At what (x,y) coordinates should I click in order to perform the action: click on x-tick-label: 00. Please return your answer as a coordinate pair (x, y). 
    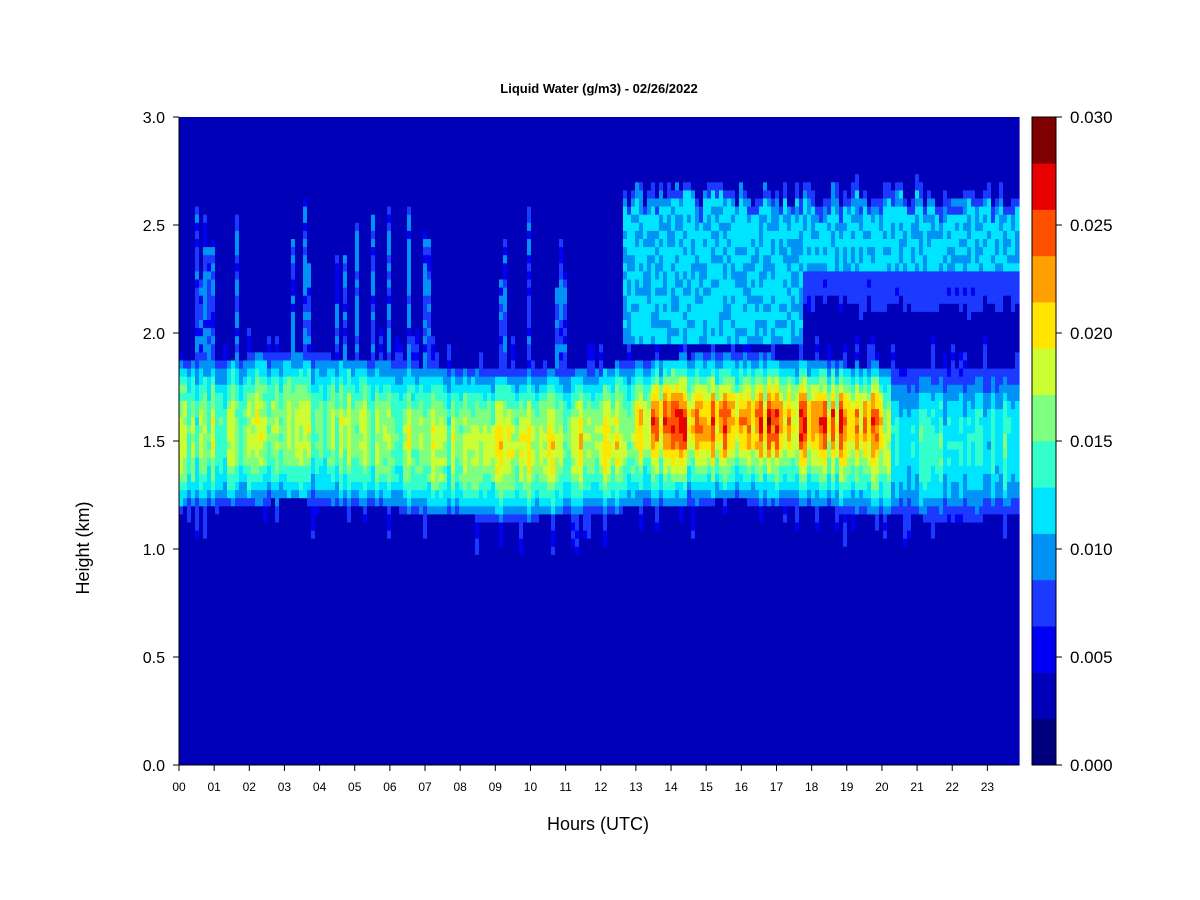
    Looking at the image, I should click on (179, 787).